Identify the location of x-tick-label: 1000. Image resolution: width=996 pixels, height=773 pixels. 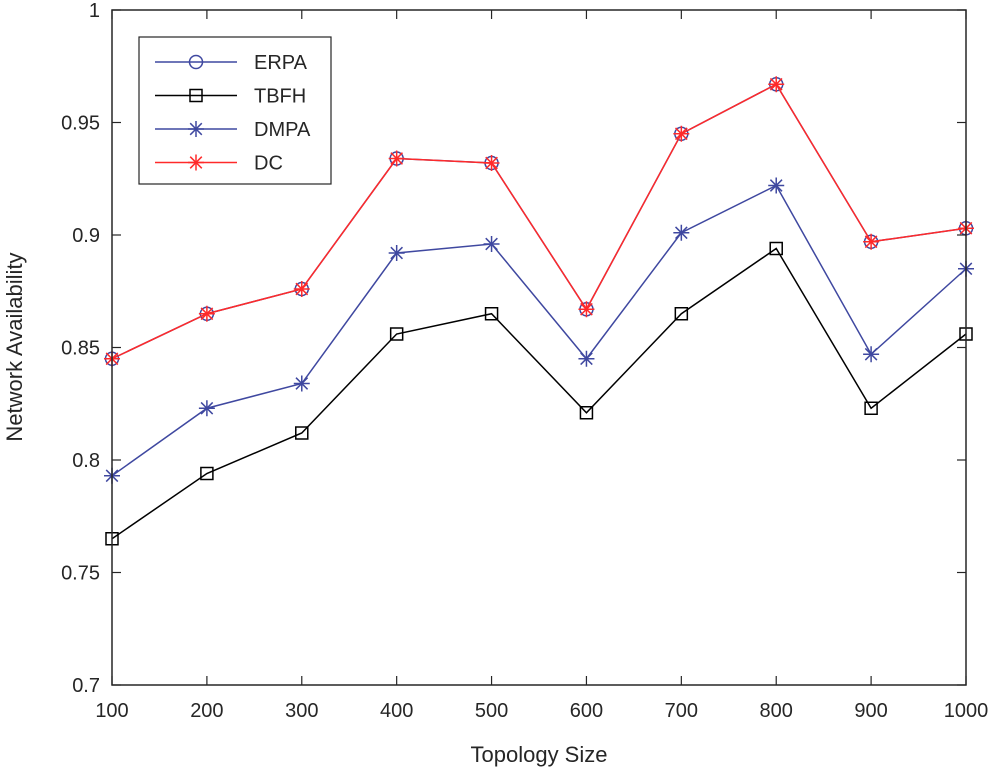
(966, 711).